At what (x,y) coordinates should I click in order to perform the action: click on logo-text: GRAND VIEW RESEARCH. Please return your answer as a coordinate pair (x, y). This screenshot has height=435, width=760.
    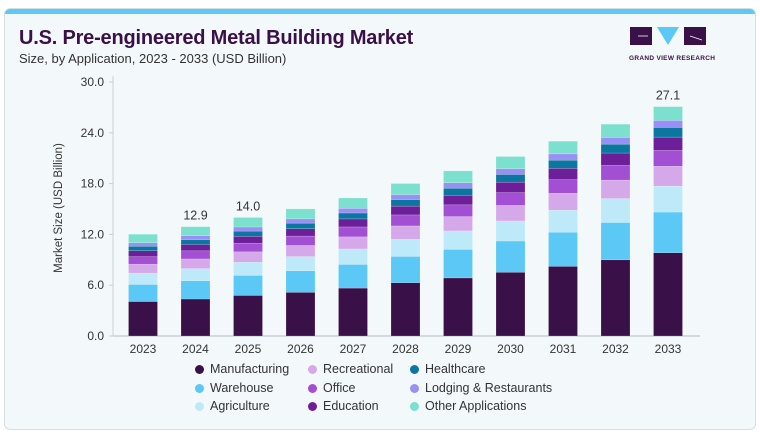
    Looking at the image, I should click on (672, 58).